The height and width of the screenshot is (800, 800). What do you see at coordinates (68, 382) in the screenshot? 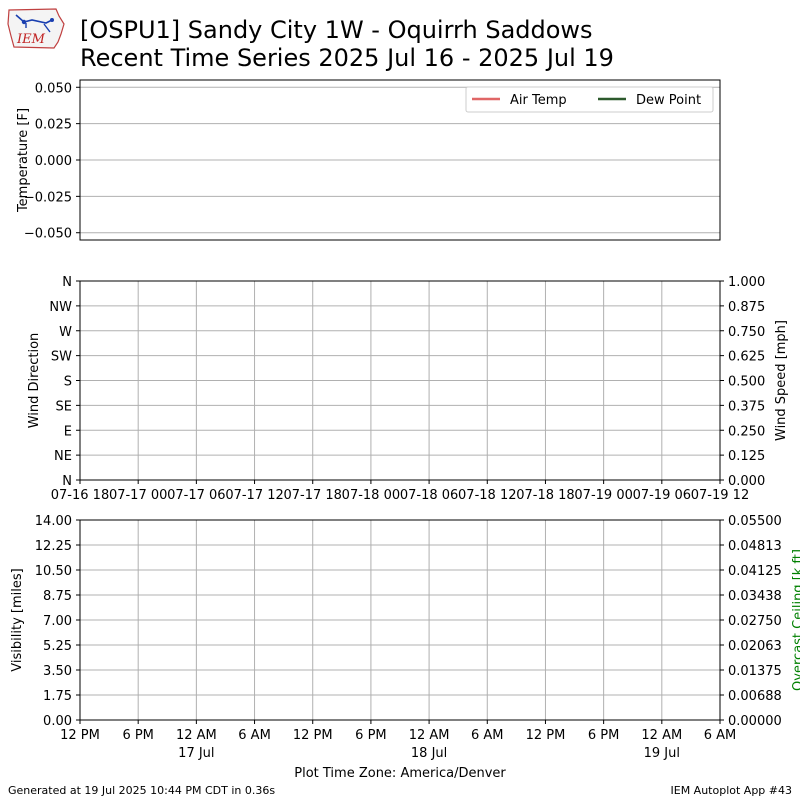
I see `wind-direction-tick-label: S` at bounding box center [68, 382].